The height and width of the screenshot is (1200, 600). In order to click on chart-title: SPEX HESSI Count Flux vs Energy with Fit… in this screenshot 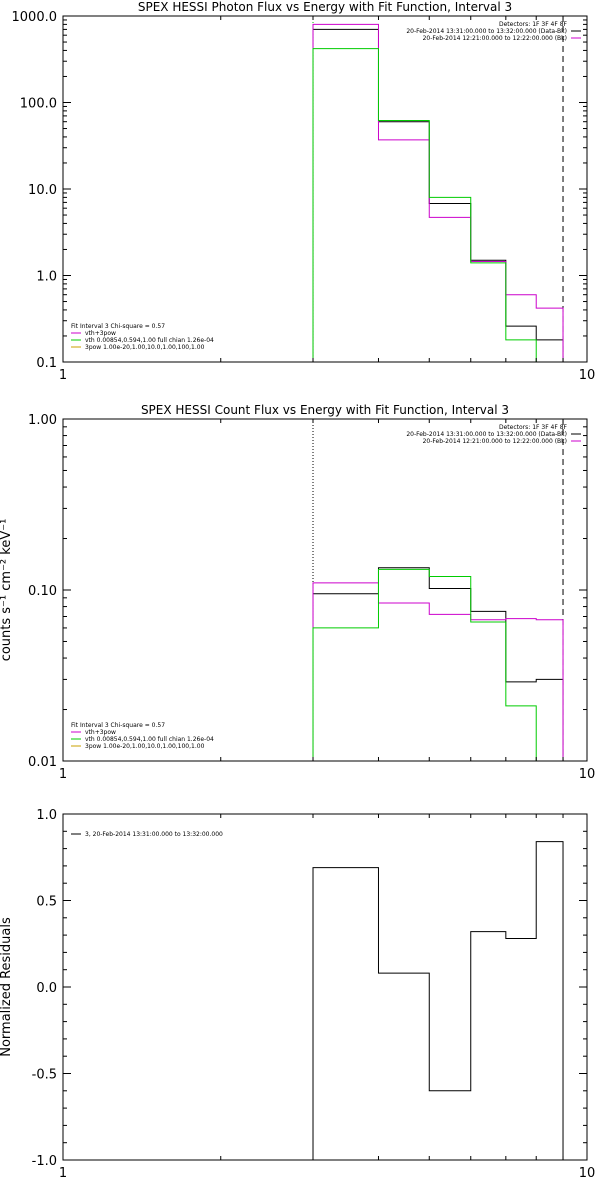, I will do `click(325, 410)`.